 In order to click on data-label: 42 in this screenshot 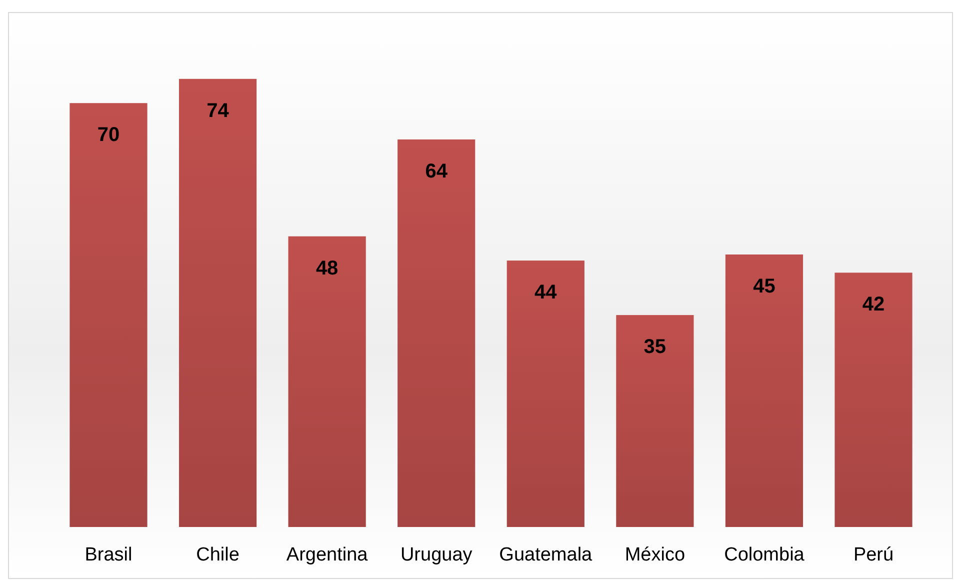, I will do `click(873, 305)`.